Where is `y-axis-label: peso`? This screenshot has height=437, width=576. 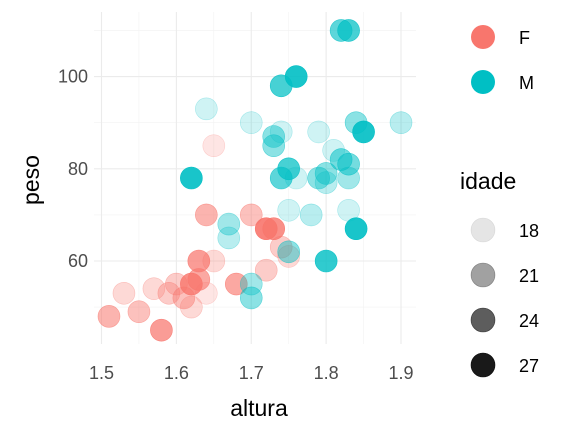
y-axis-label: peso is located at coordinates (31, 180).